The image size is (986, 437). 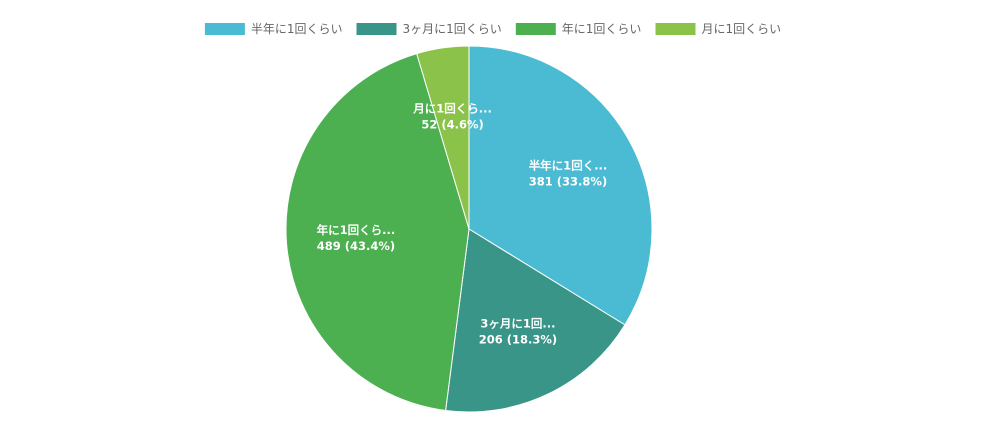 I want to click on legend-label: 年に1回くらい, so click(x=602, y=29).